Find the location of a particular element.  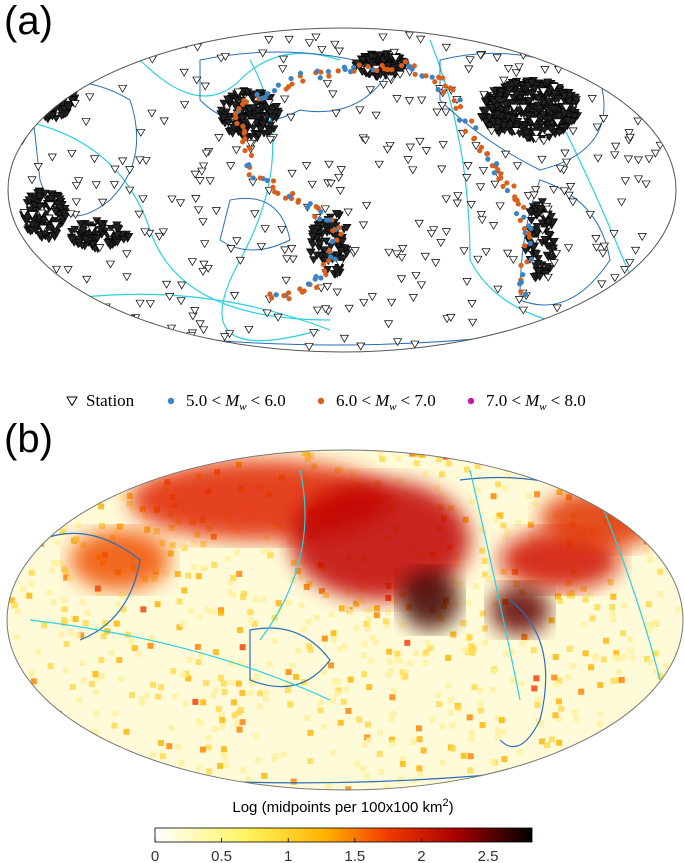

colorbar-tick-label: 1 is located at coordinates (288, 855).